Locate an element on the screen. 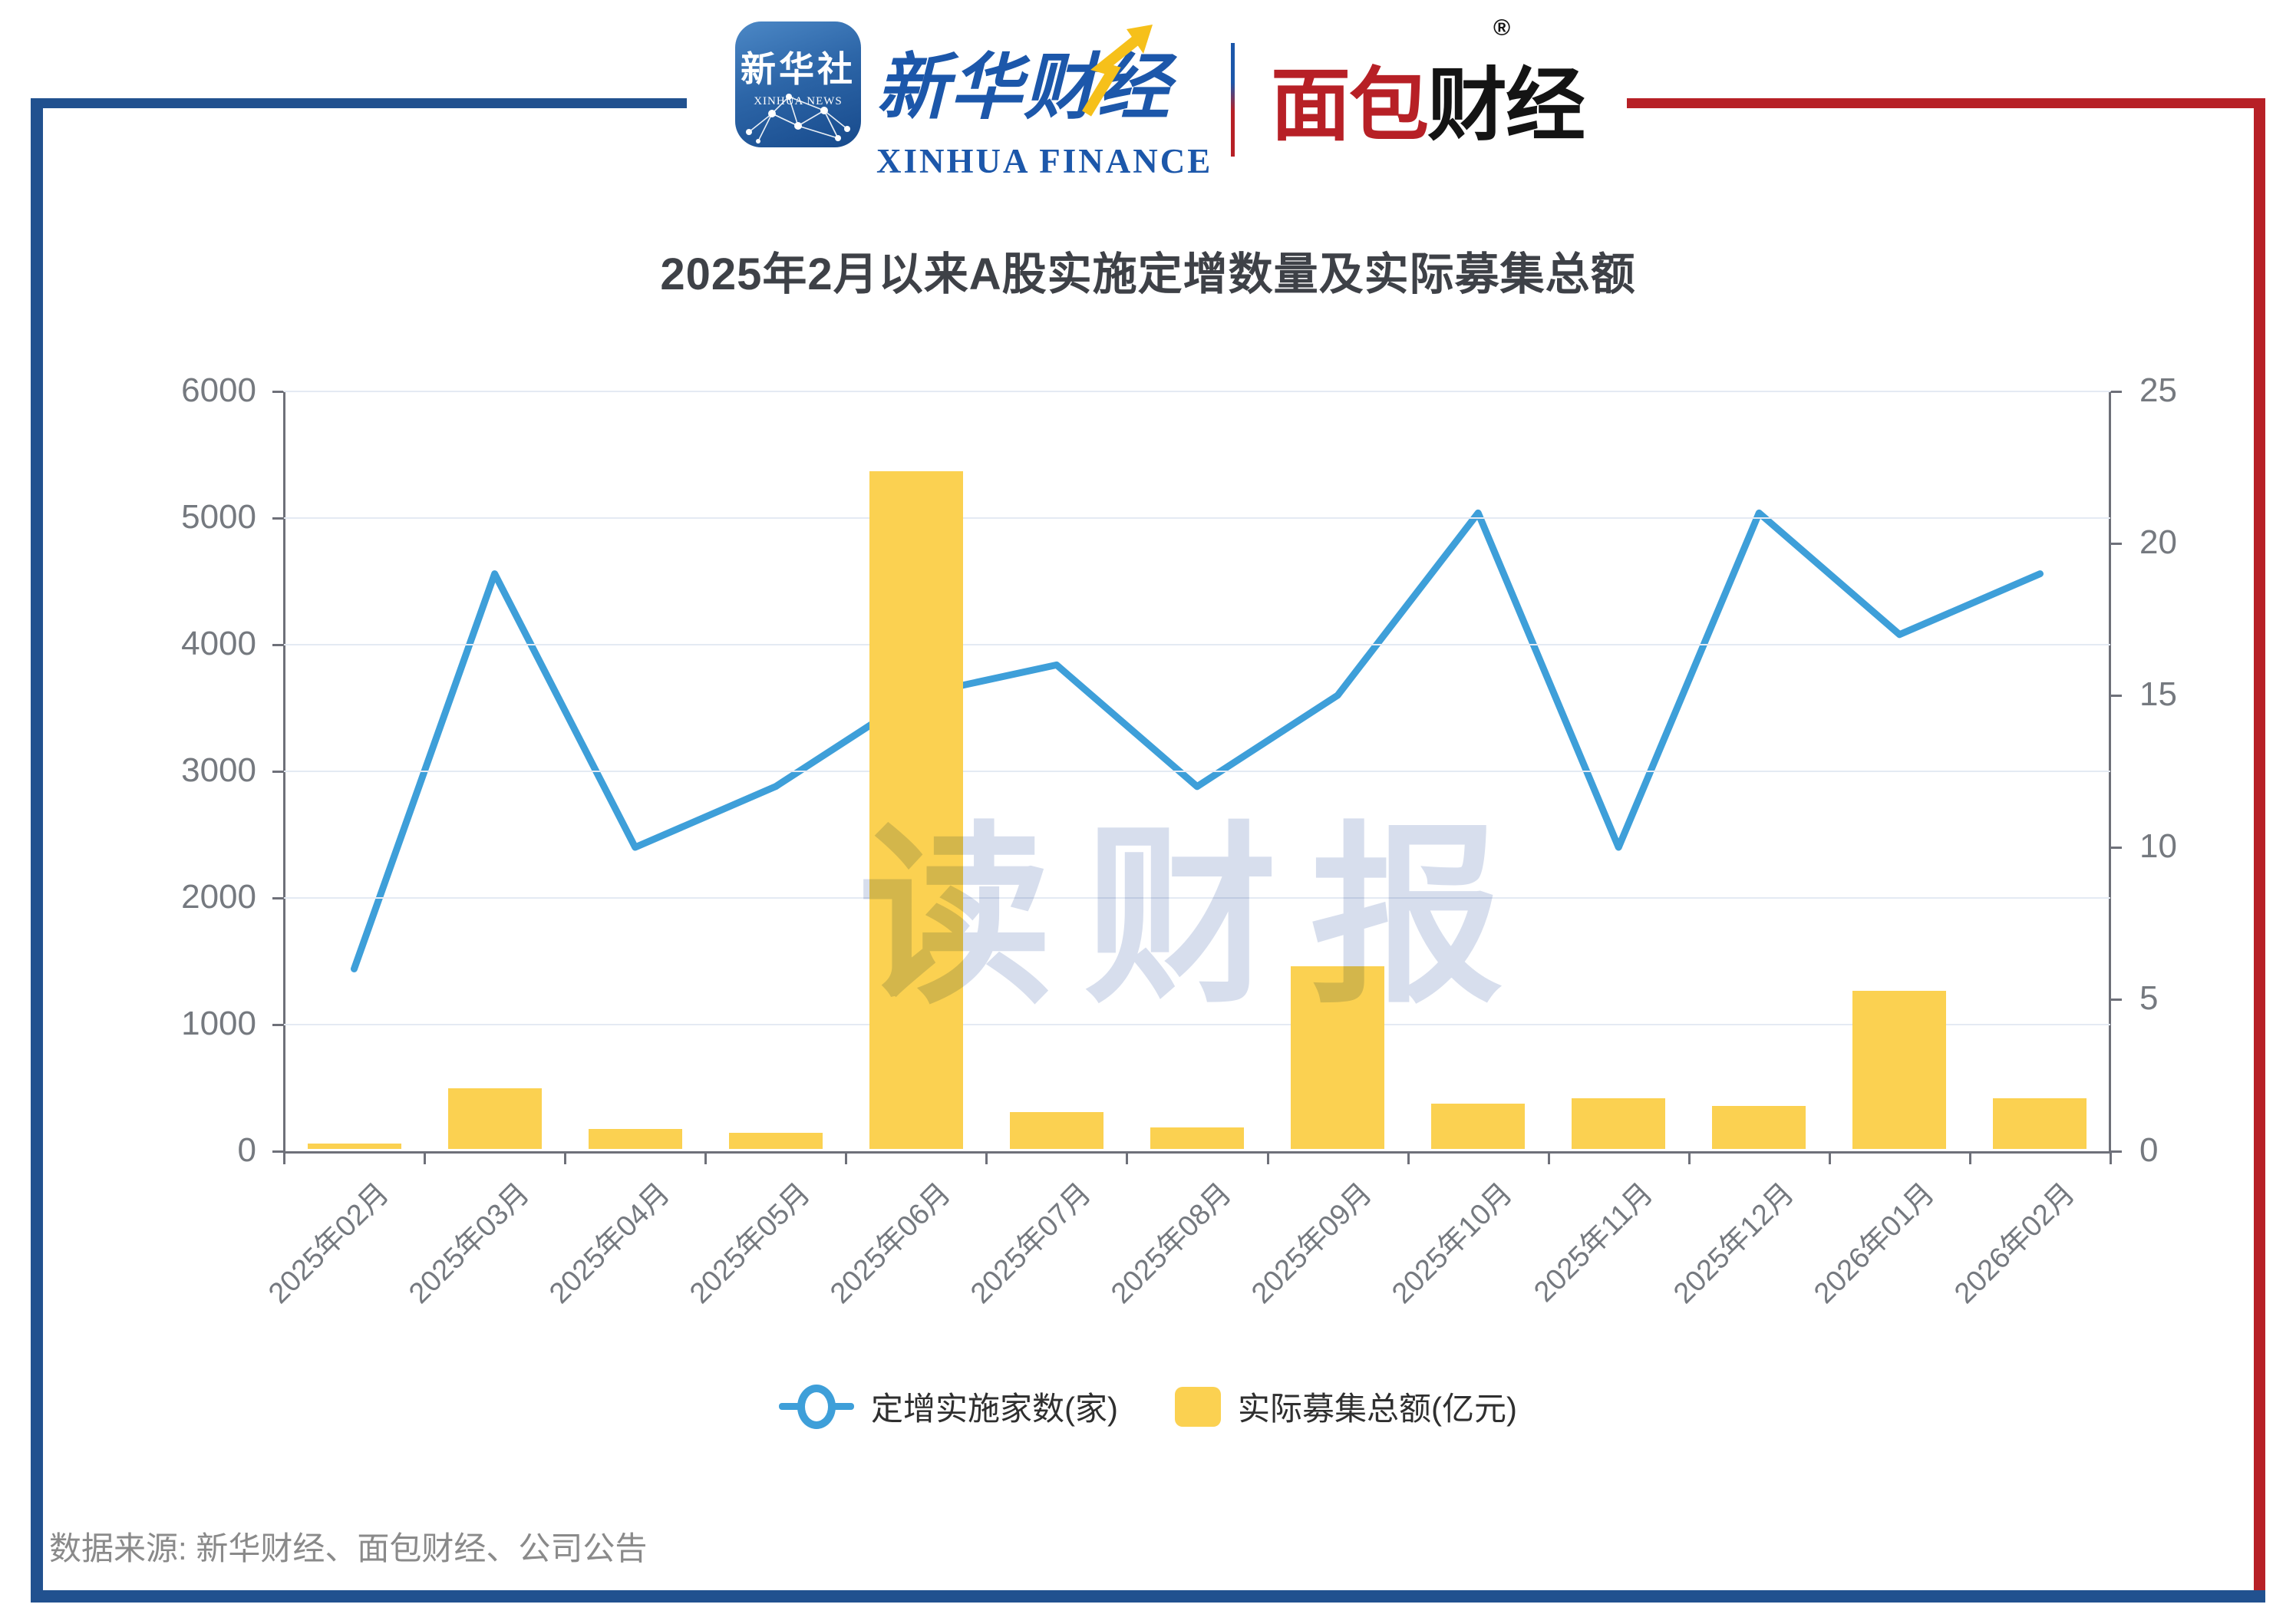 The width and height of the screenshot is (2296, 1624). bar-series-marker-icon is located at coordinates (1198, 1406).